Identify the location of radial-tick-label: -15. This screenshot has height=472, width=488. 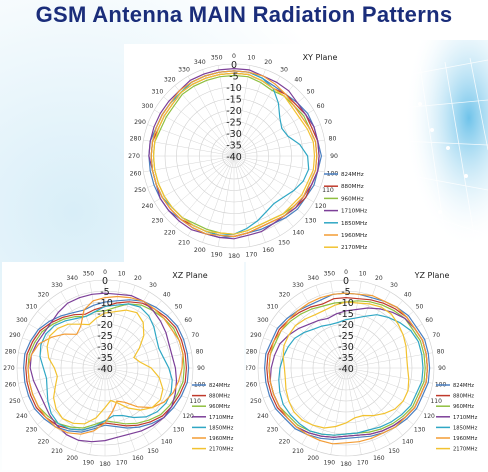
(346, 314).